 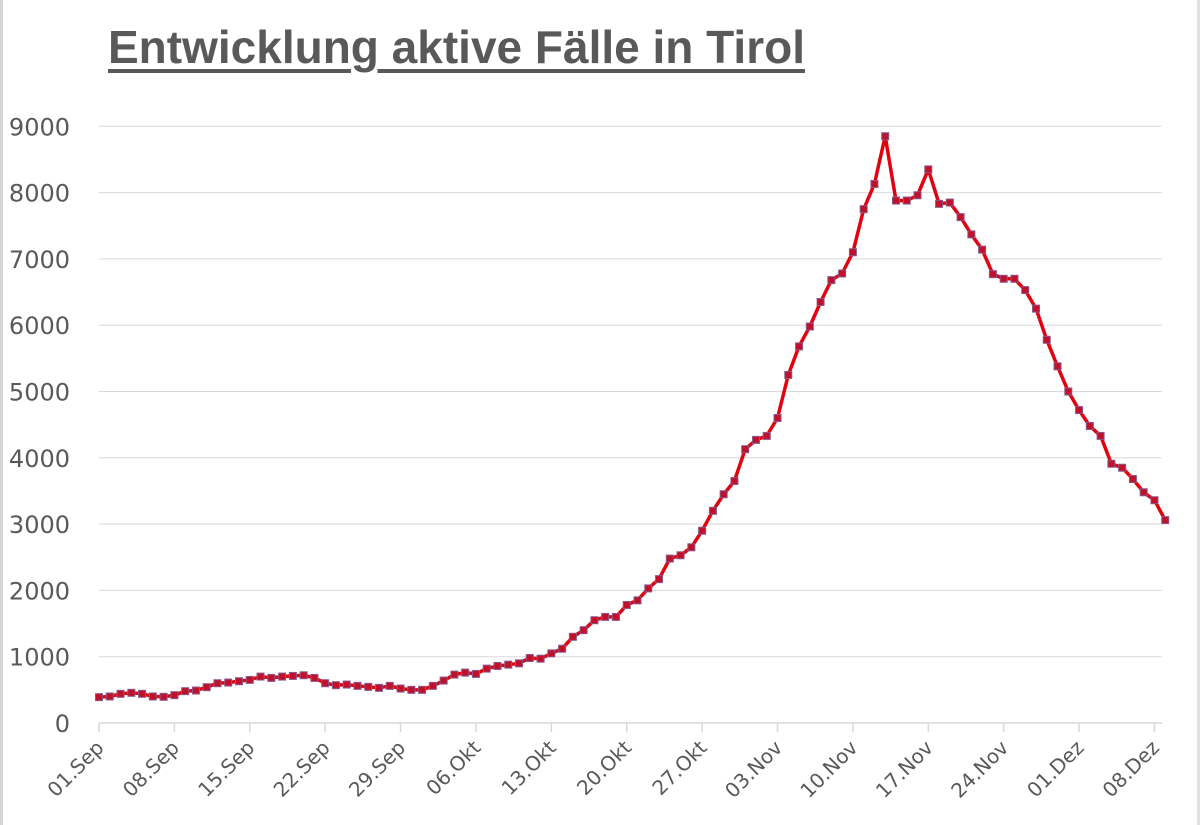 What do you see at coordinates (151, 769) in the screenshot?
I see `x-tick-label: 08.Sep` at bounding box center [151, 769].